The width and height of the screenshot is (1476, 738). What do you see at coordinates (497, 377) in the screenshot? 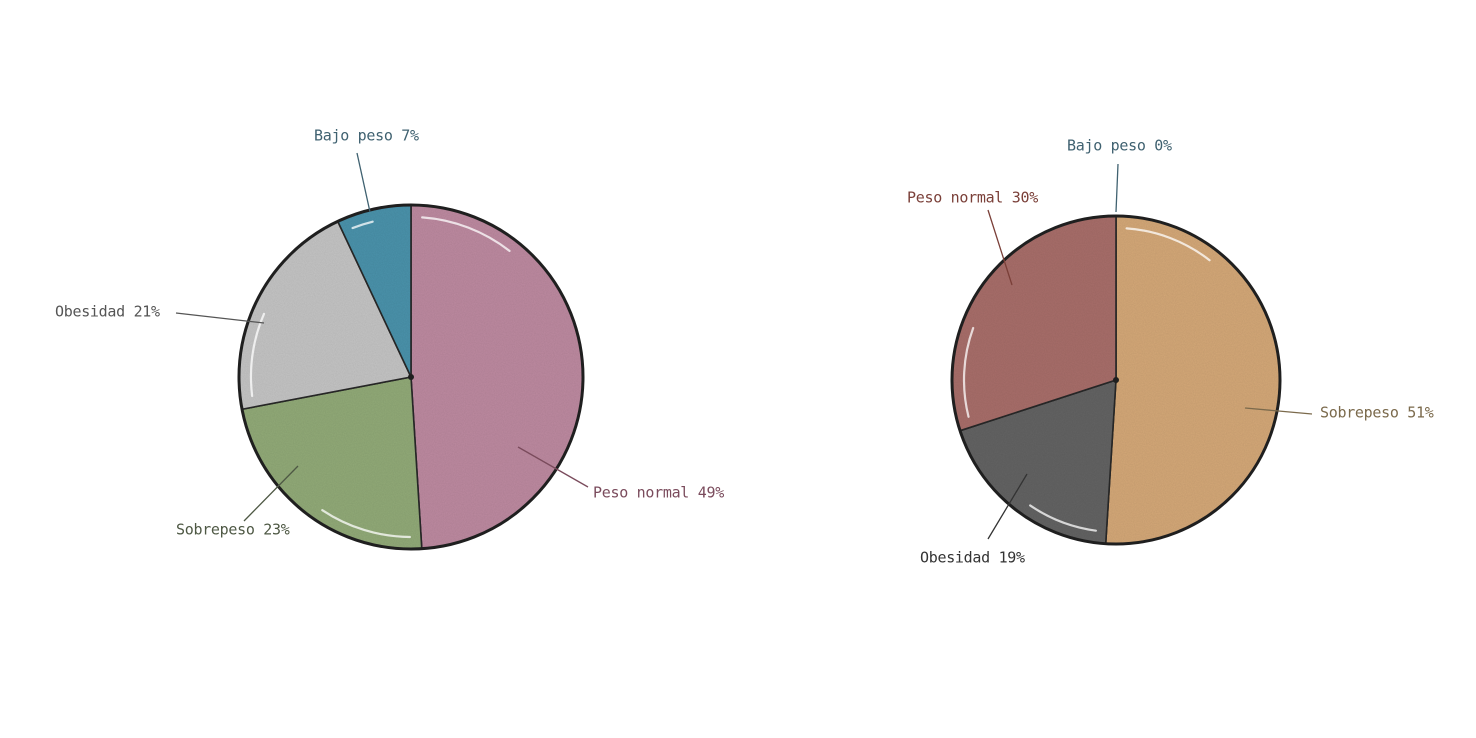
I see `pie-slice-peso-normal` at bounding box center [497, 377].